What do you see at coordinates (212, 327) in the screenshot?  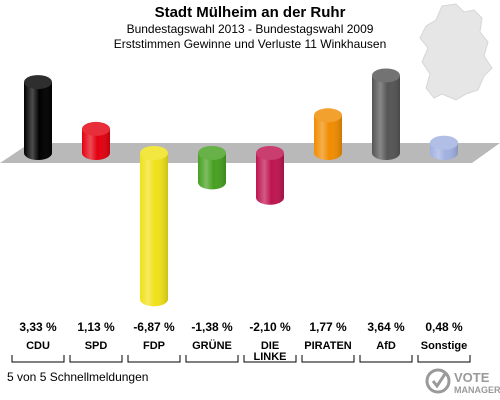 I see `value-label: -1,38 %` at bounding box center [212, 327].